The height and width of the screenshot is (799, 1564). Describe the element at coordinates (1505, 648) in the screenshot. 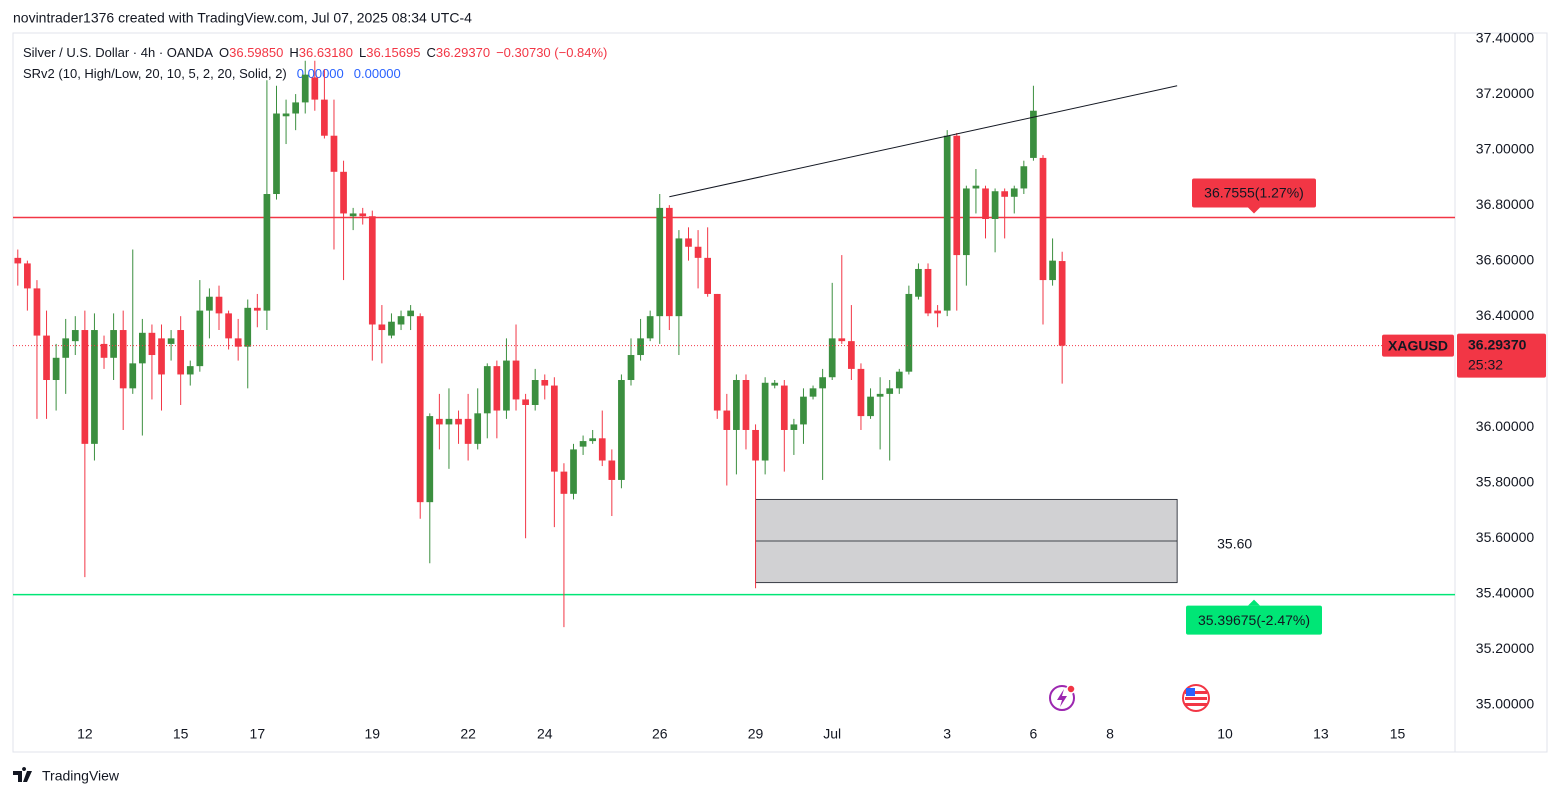

I see `y-tick-label: 35.20000` at that location.